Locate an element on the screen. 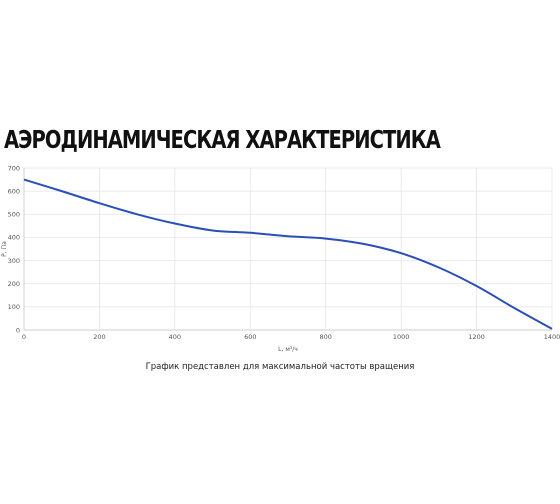 Image resolution: width=560 pixels, height=504 pixels. y-tick-label: 400 is located at coordinates (14, 238).